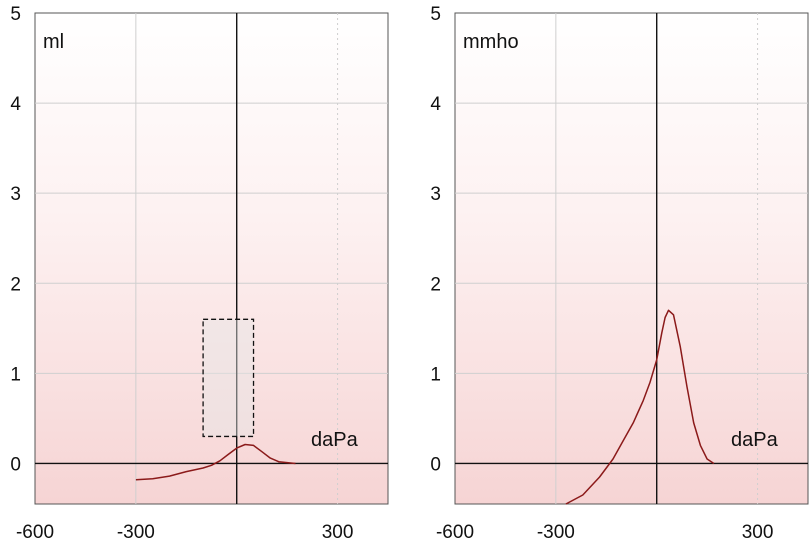  Describe the element at coordinates (435, 284) in the screenshot. I see `right-y-tick-label: 2` at that location.